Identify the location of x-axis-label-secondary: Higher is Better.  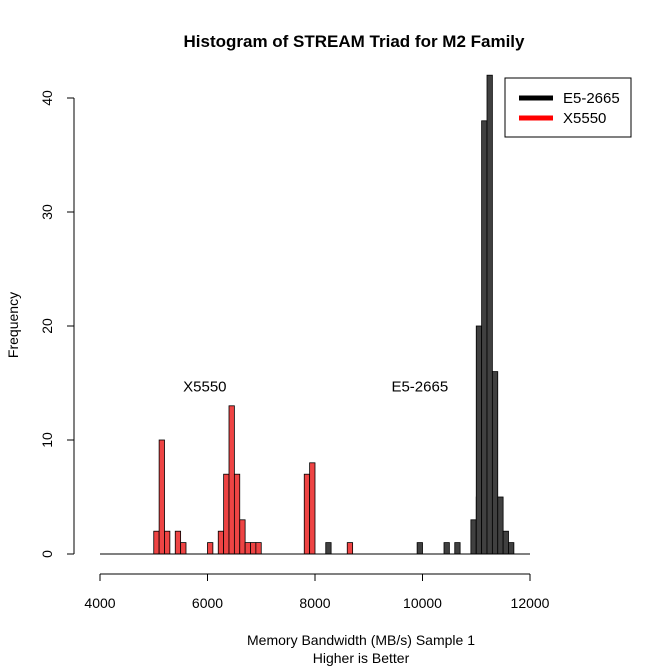
(361, 658).